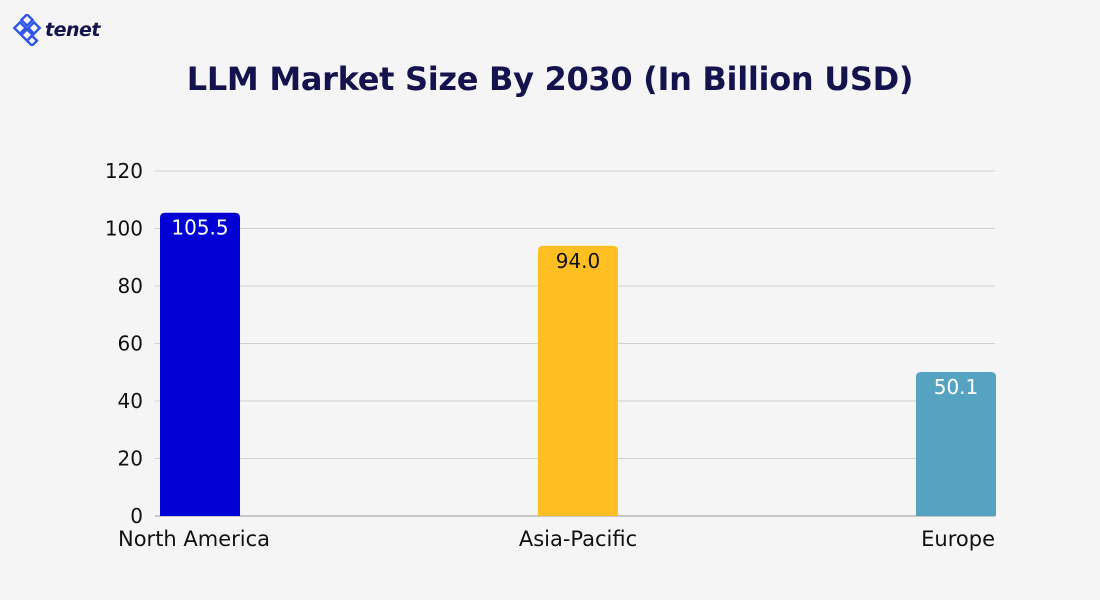  What do you see at coordinates (130, 344) in the screenshot?
I see `y-tick-label: 60` at bounding box center [130, 344].